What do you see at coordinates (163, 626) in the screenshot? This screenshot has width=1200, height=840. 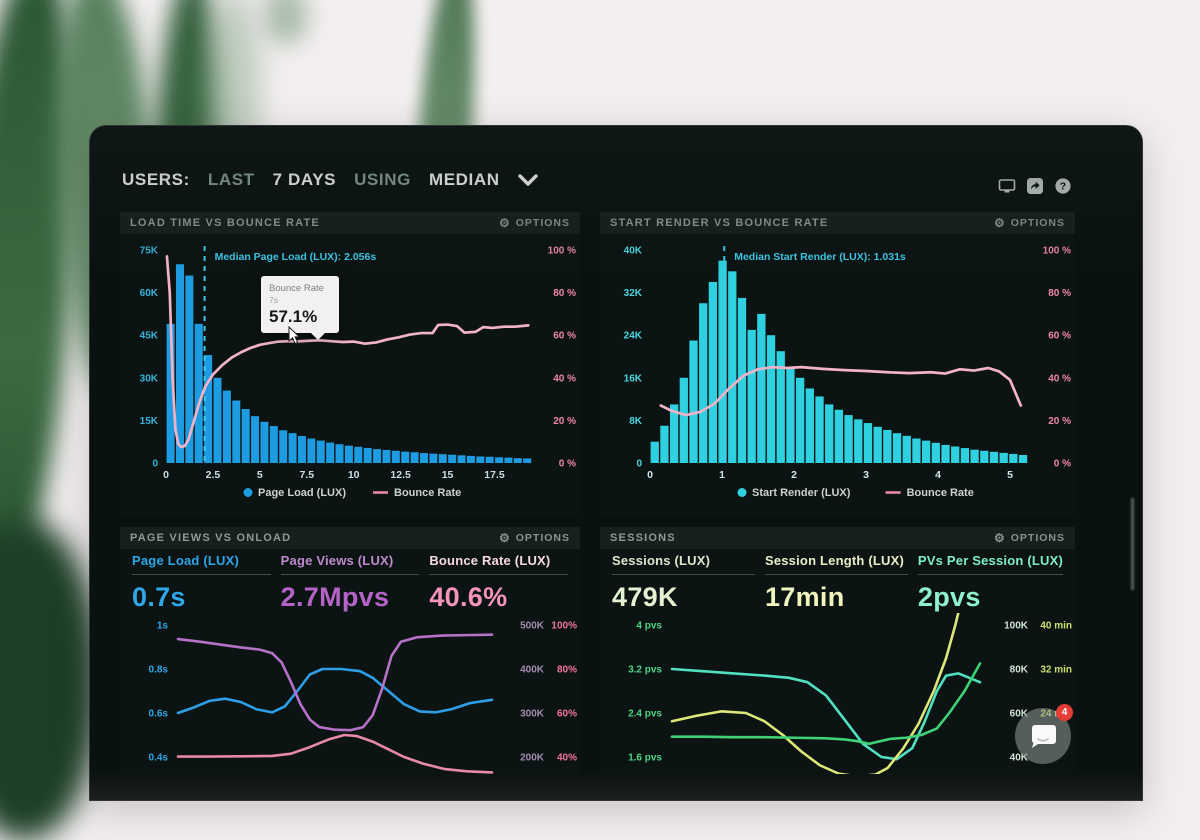 I see `svg-text: 1s` at bounding box center [163, 626].